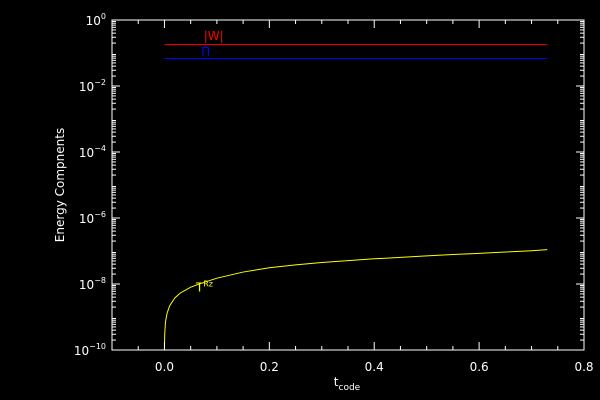 This screenshot has width=600, height=400. What do you see at coordinates (336, 382) in the screenshot?
I see `x-axis-label-main: t` at bounding box center [336, 382].